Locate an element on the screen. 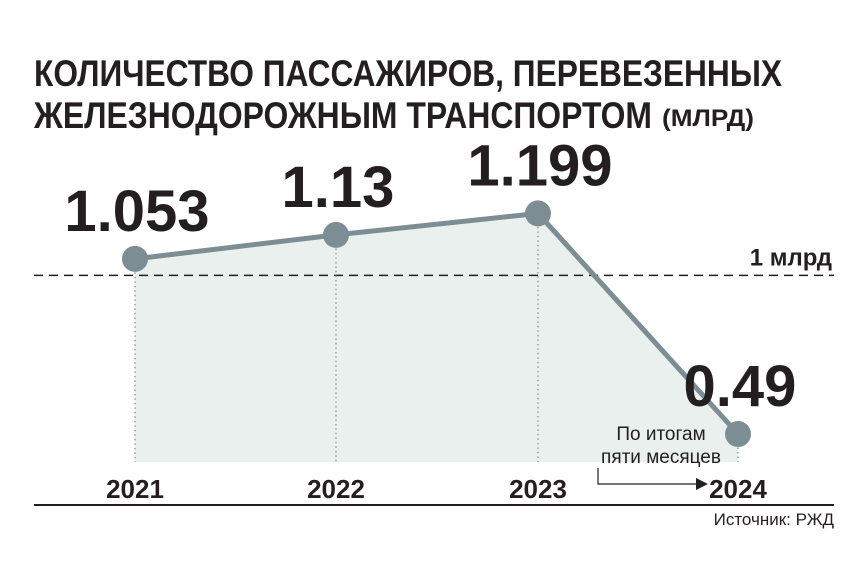 The width and height of the screenshot is (868, 576). x-tick-label: 2022 is located at coordinates (336, 489).